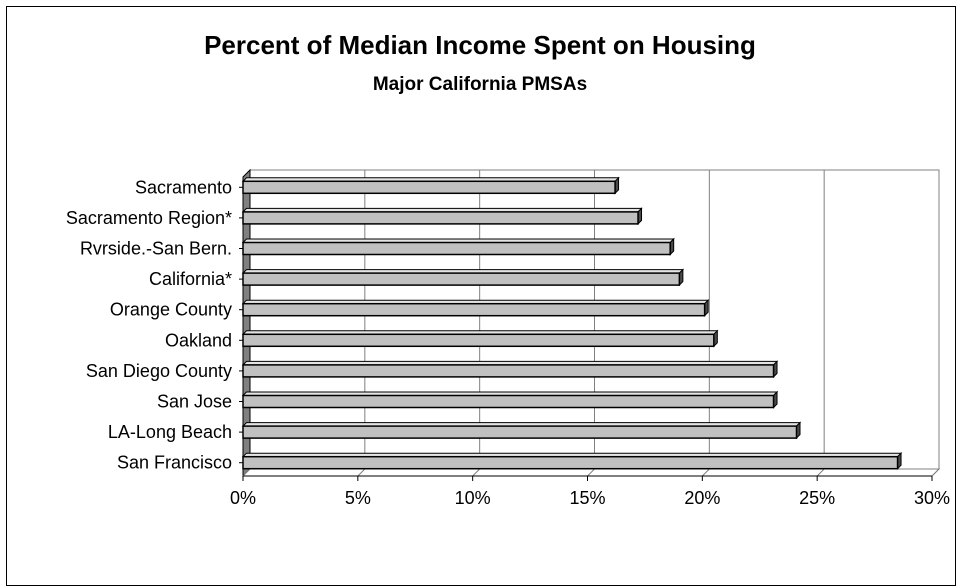 The width and height of the screenshot is (960, 586). Describe the element at coordinates (174, 463) in the screenshot. I see `y-category-label: San Francisco` at that location.